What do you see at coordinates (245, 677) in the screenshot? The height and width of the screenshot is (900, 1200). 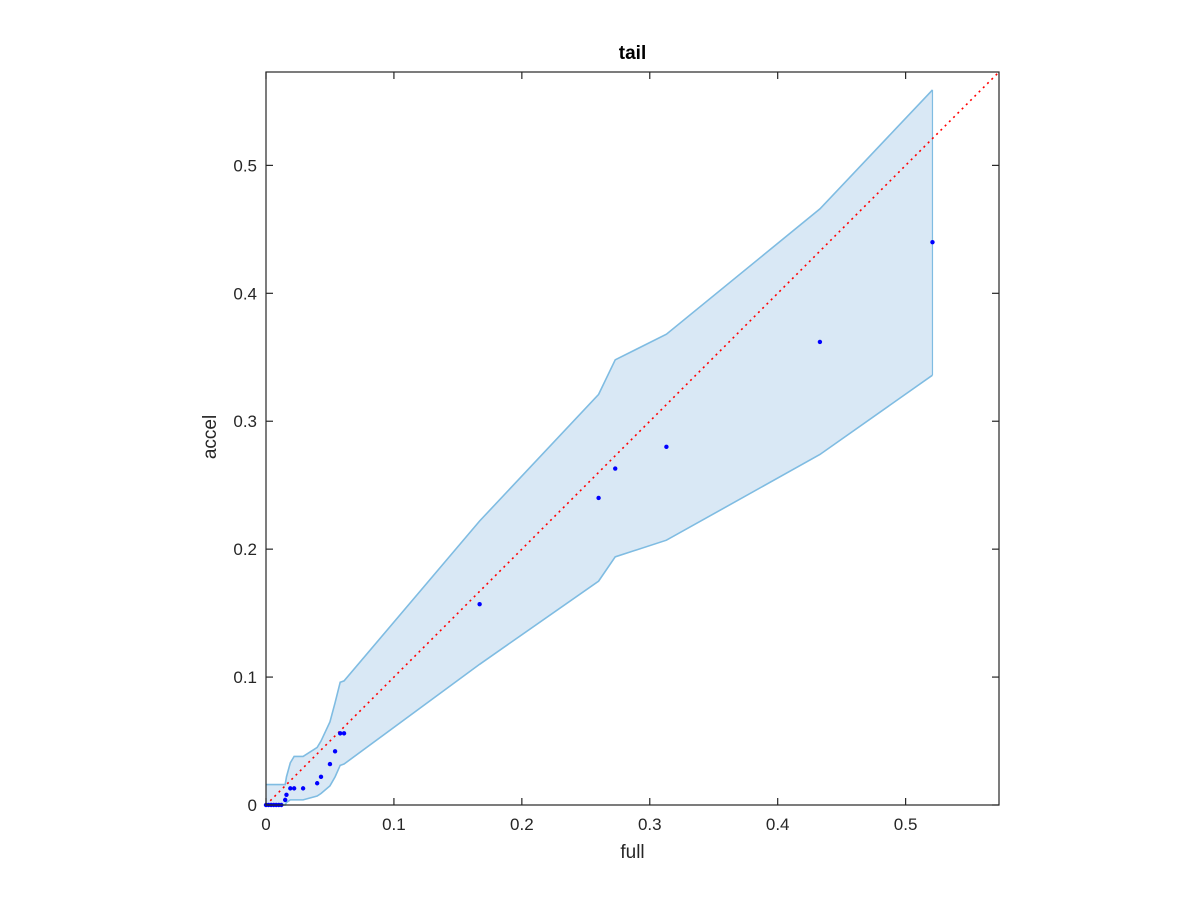 I see `y-tick-label: 0.1` at bounding box center [245, 677].